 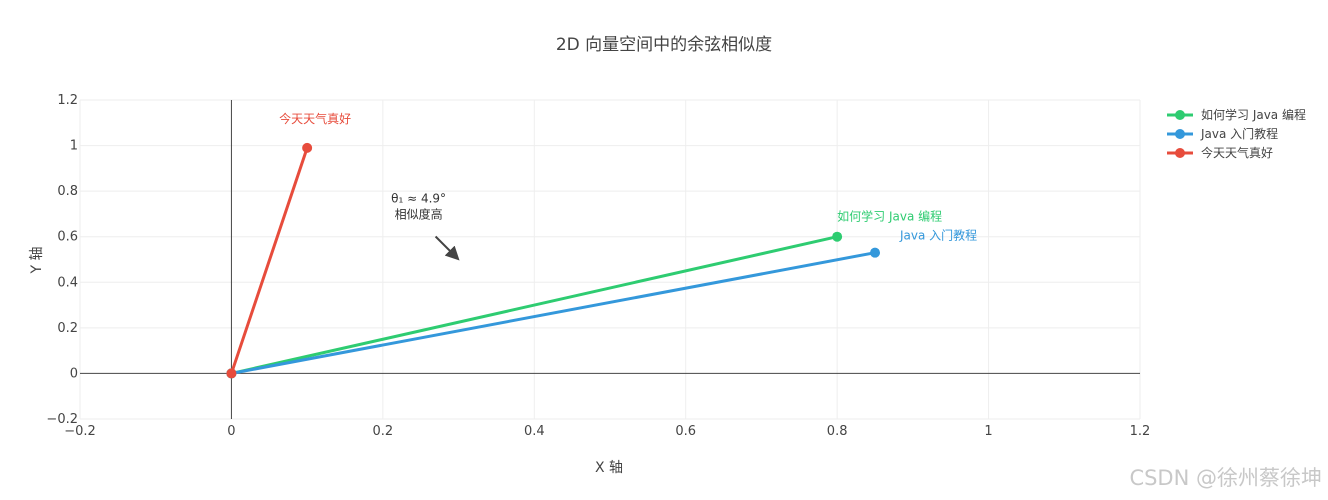 What do you see at coordinates (664, 45) in the screenshot?
I see `chart-title: 2D 向量空间中的余弦相似度` at bounding box center [664, 45].